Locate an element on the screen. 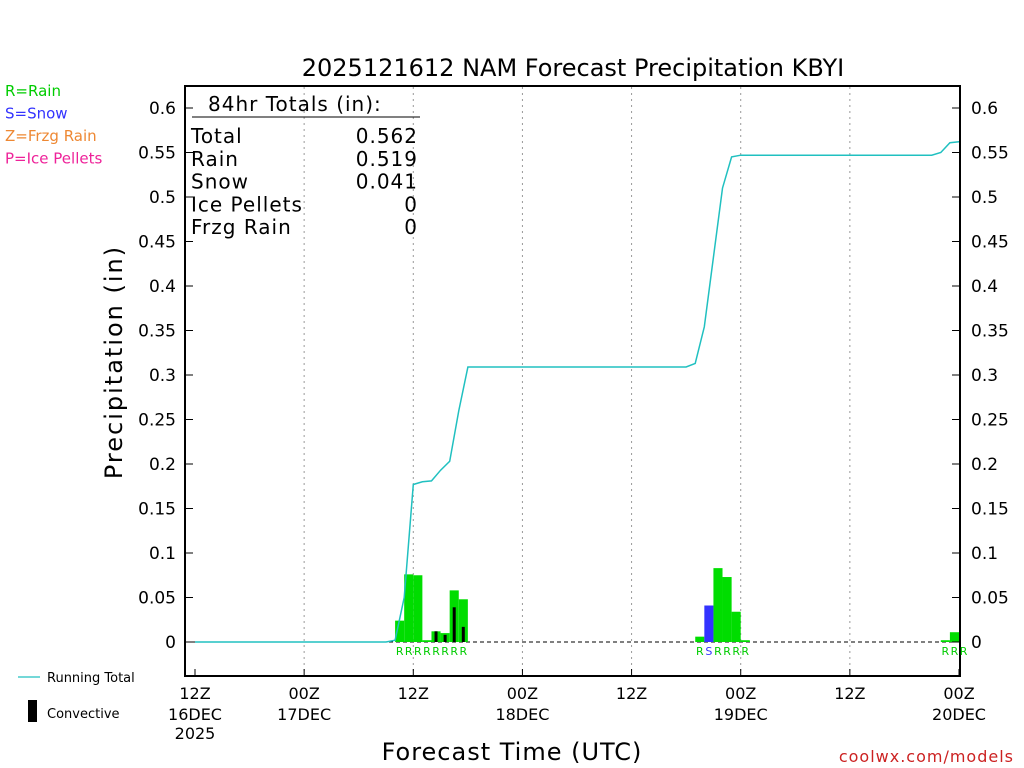 Image resolution: width=1024 pixels, height=768 pixels. convective-legend-swatch is located at coordinates (32, 711).